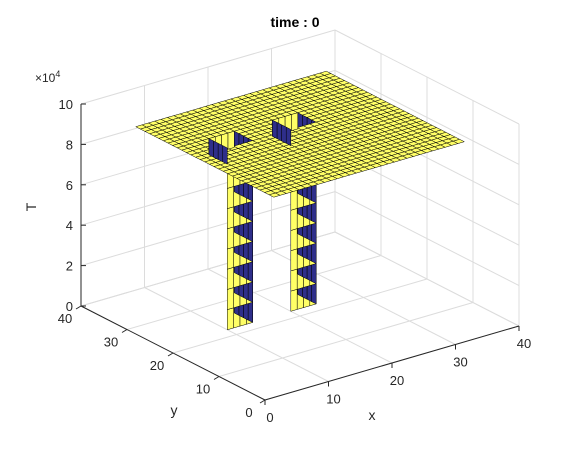 Image resolution: width=570 pixels, height=450 pixels. What do you see at coordinates (524, 343) in the screenshot?
I see `x-tick-label: 40` at bounding box center [524, 343].